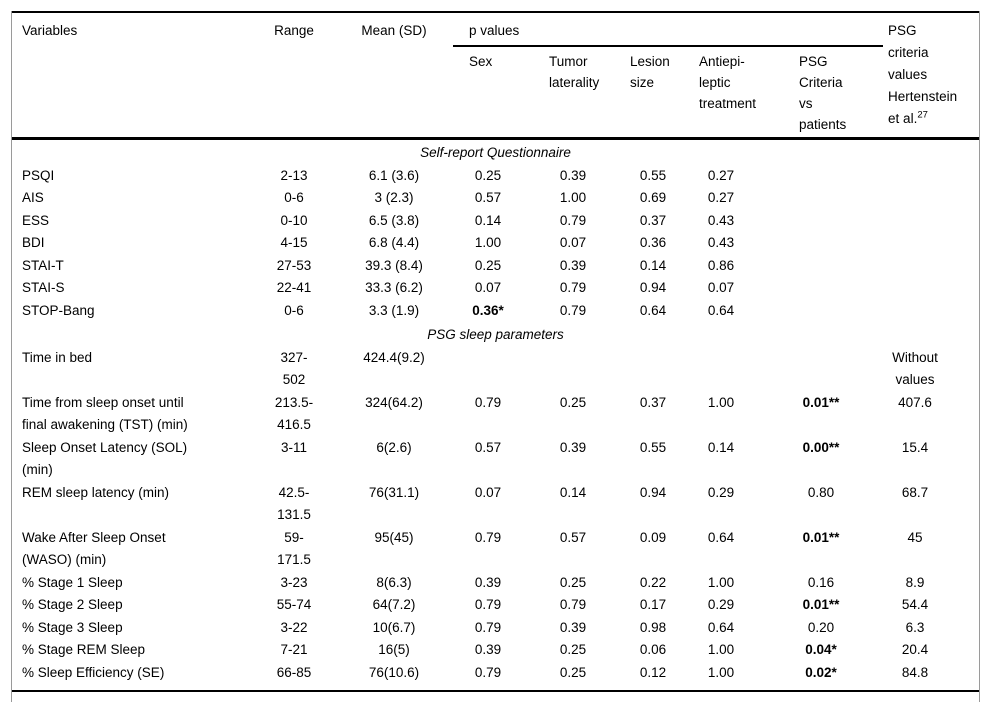 The height and width of the screenshot is (702, 992). I want to click on cell-mean-sd: 16(5), so click(394, 649).